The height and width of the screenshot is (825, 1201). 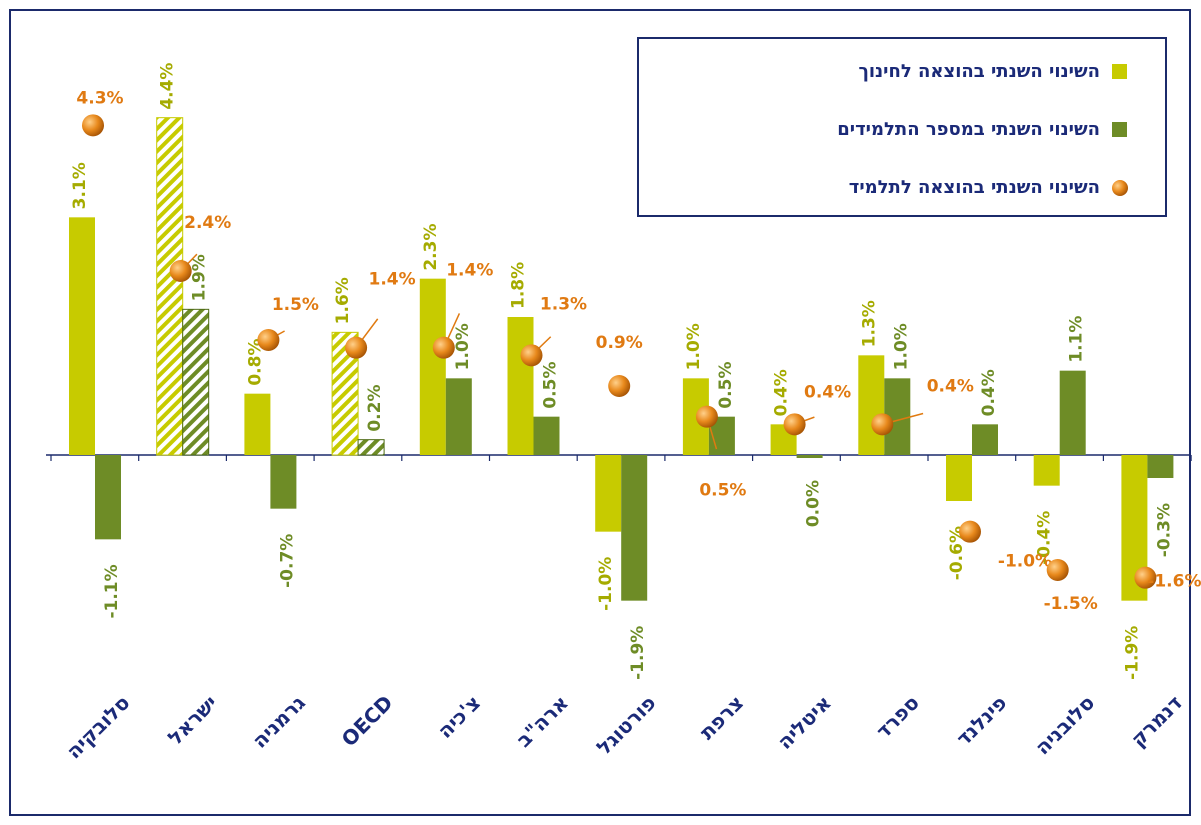 What do you see at coordinates (80, 185) in the screenshot?
I see `value-label: 3.1%` at bounding box center [80, 185].